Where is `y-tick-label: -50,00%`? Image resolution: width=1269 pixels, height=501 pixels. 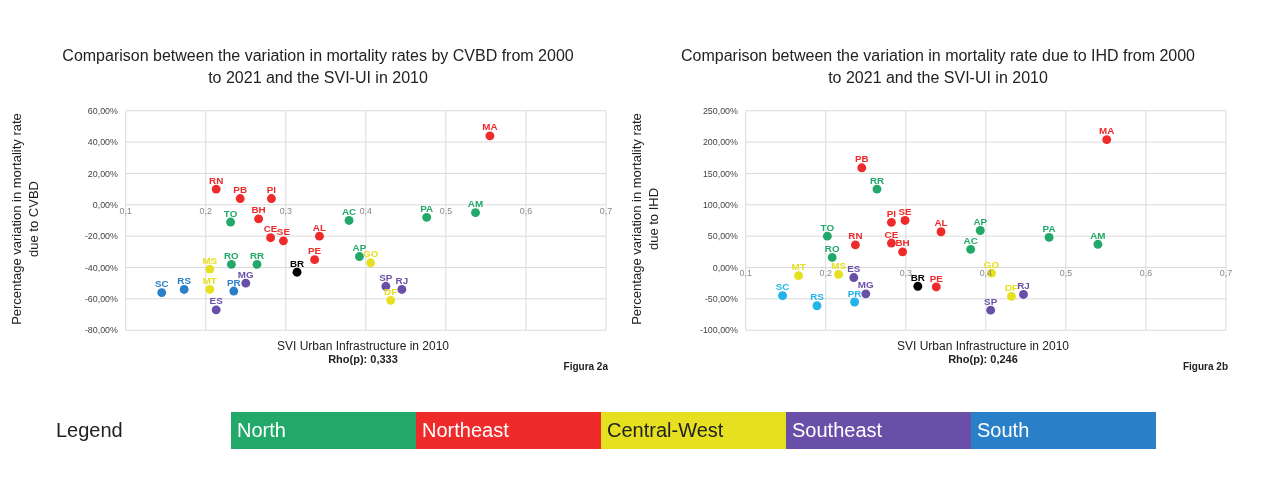 y-tick-label: -50,00% is located at coordinates (722, 299).